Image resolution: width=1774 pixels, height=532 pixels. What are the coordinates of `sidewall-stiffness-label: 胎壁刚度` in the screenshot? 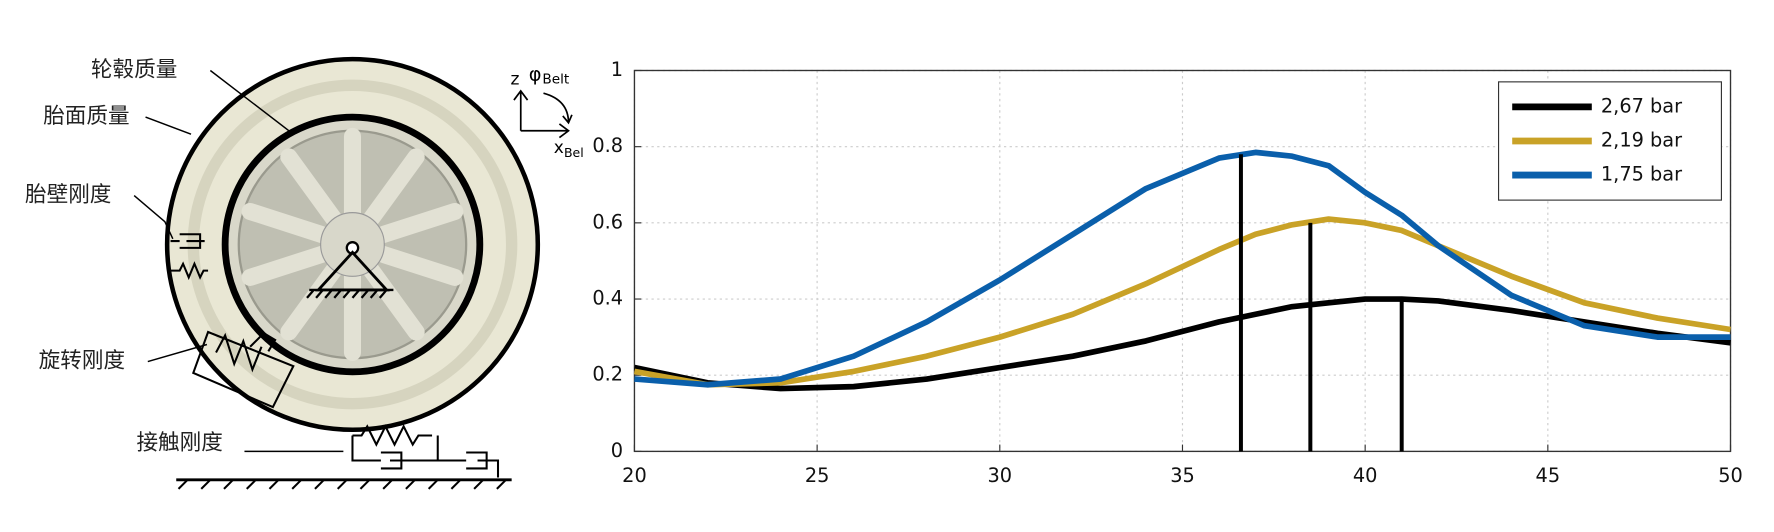 It's located at (68, 195).